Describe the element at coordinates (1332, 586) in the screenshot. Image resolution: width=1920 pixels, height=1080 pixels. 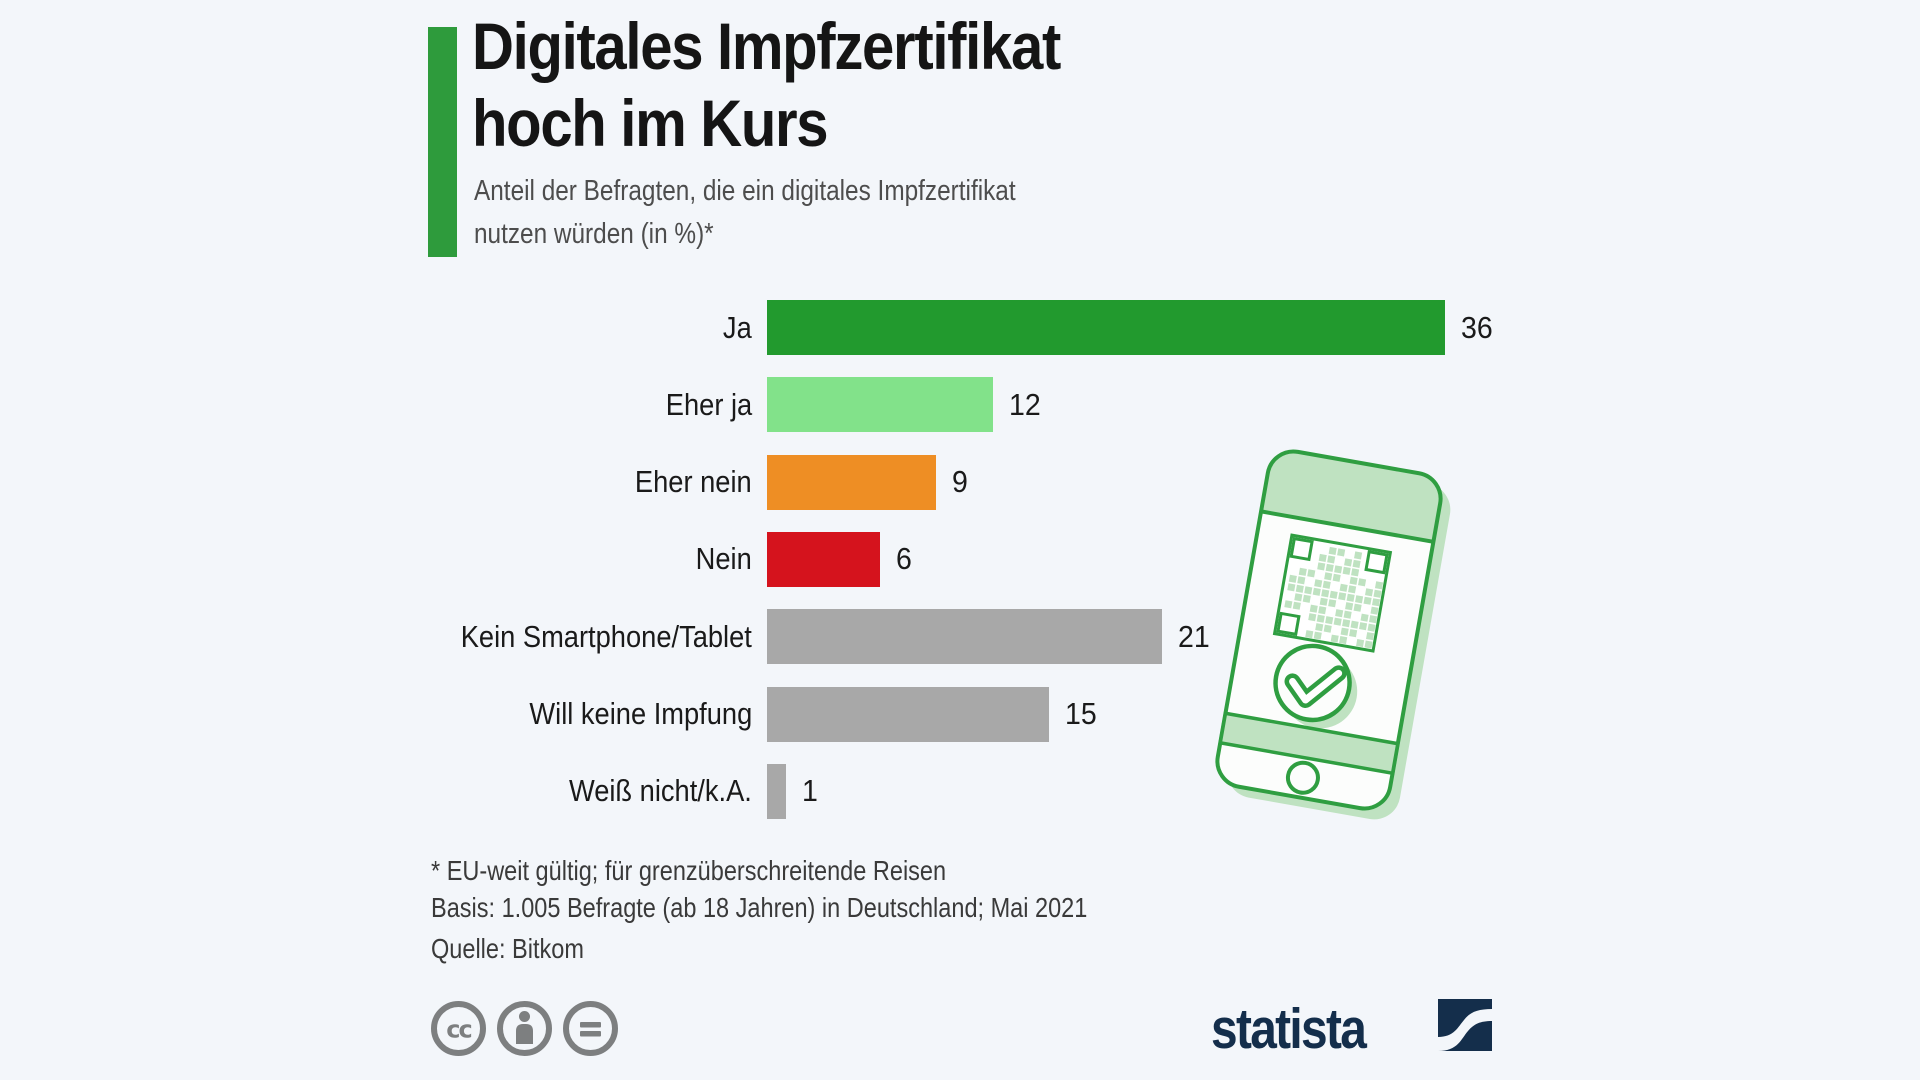
I see `qr-finder-squares` at that location.